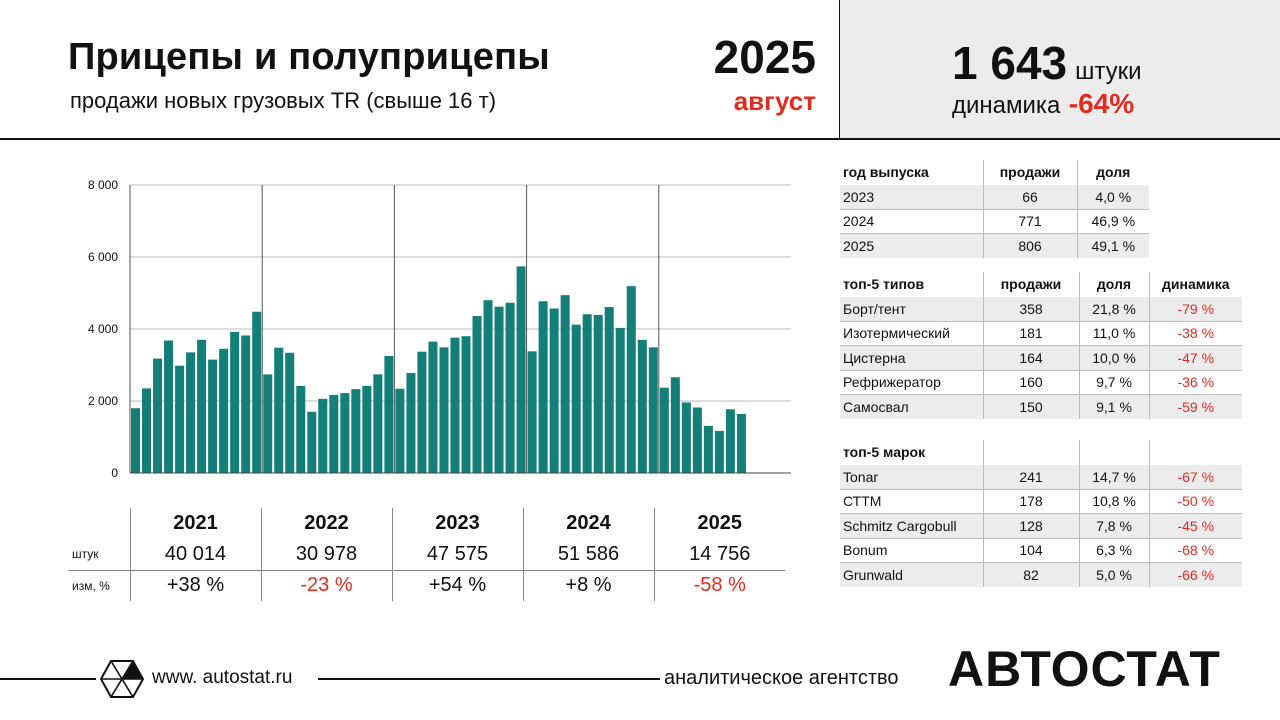  What do you see at coordinates (283, 100) in the screenshot?
I see `page-subtitle: продажи новых грузовых TR (свыше 16 т)` at bounding box center [283, 100].